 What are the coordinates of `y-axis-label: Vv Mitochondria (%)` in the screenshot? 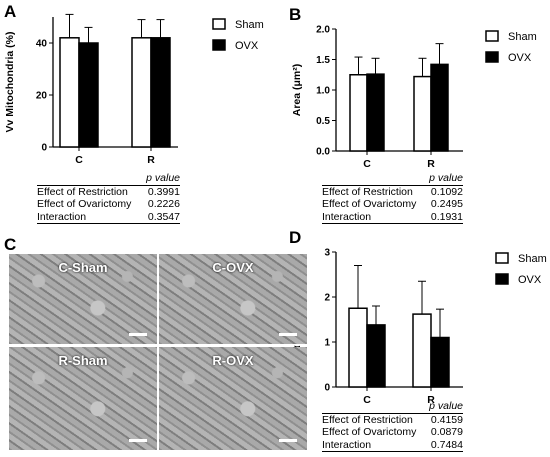 It's located at (10, 82).